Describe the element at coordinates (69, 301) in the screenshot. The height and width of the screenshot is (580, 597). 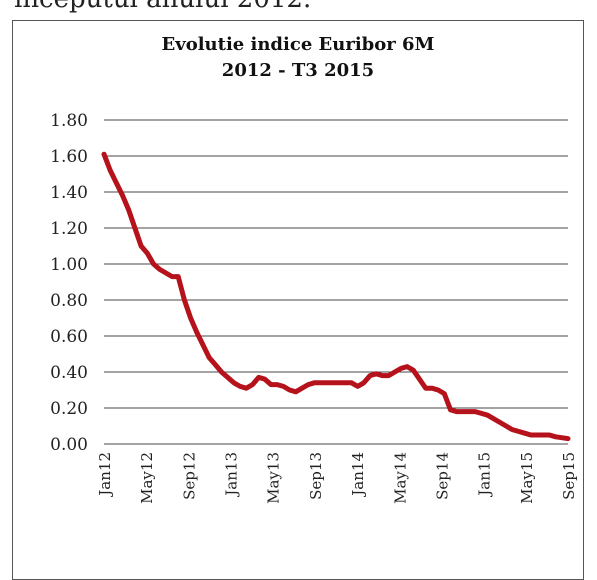
I see `y-tick-label: 0.80` at that location.